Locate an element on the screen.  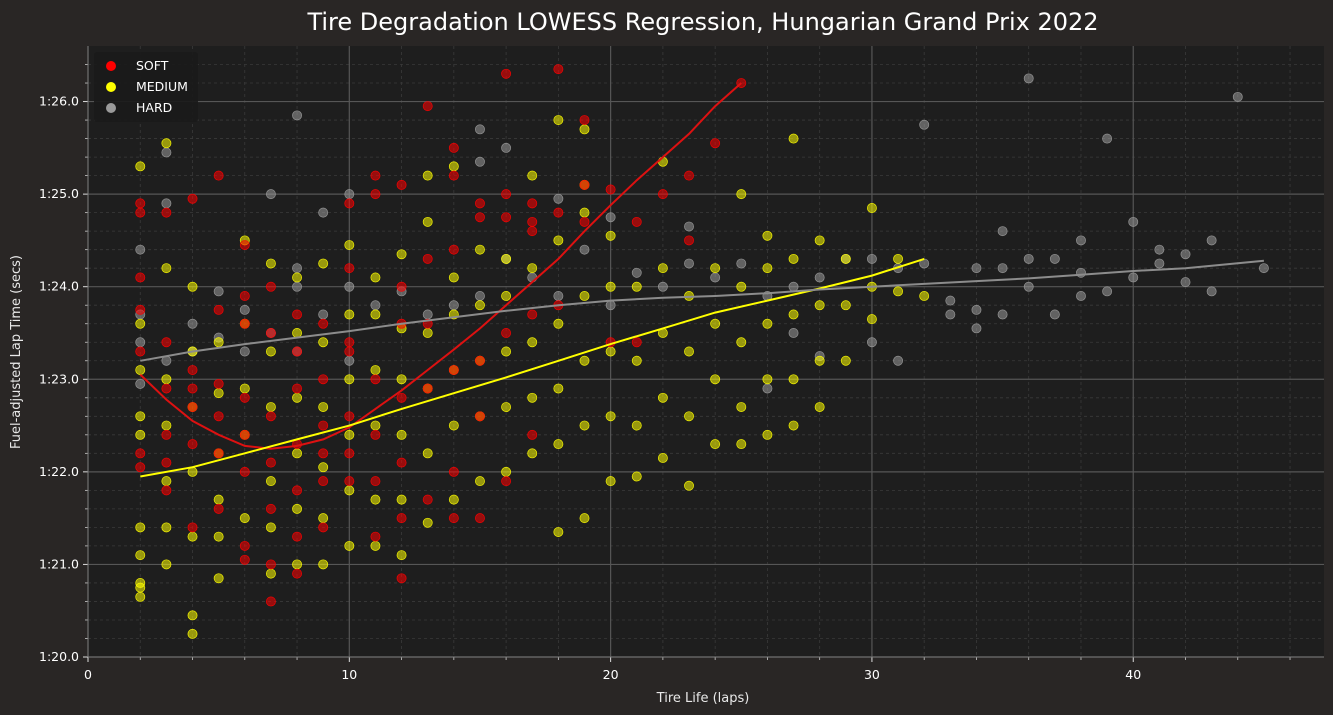
y-tick-label: 1:23.0 is located at coordinates (59, 378).